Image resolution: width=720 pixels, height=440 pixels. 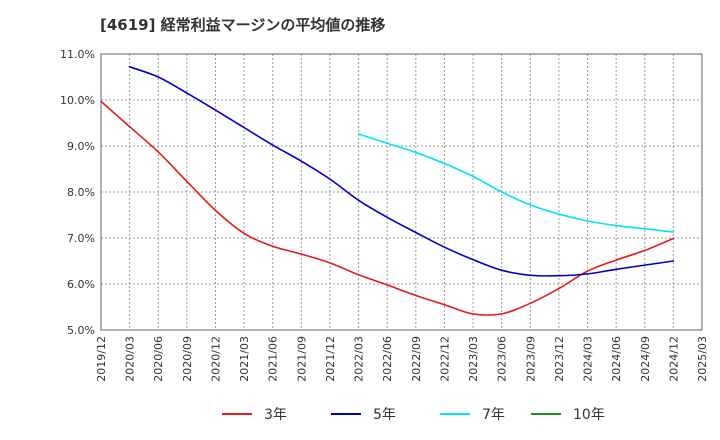 What do you see at coordinates (588, 359) in the screenshot?
I see `x-tick-label: 2024/03` at bounding box center [588, 359].